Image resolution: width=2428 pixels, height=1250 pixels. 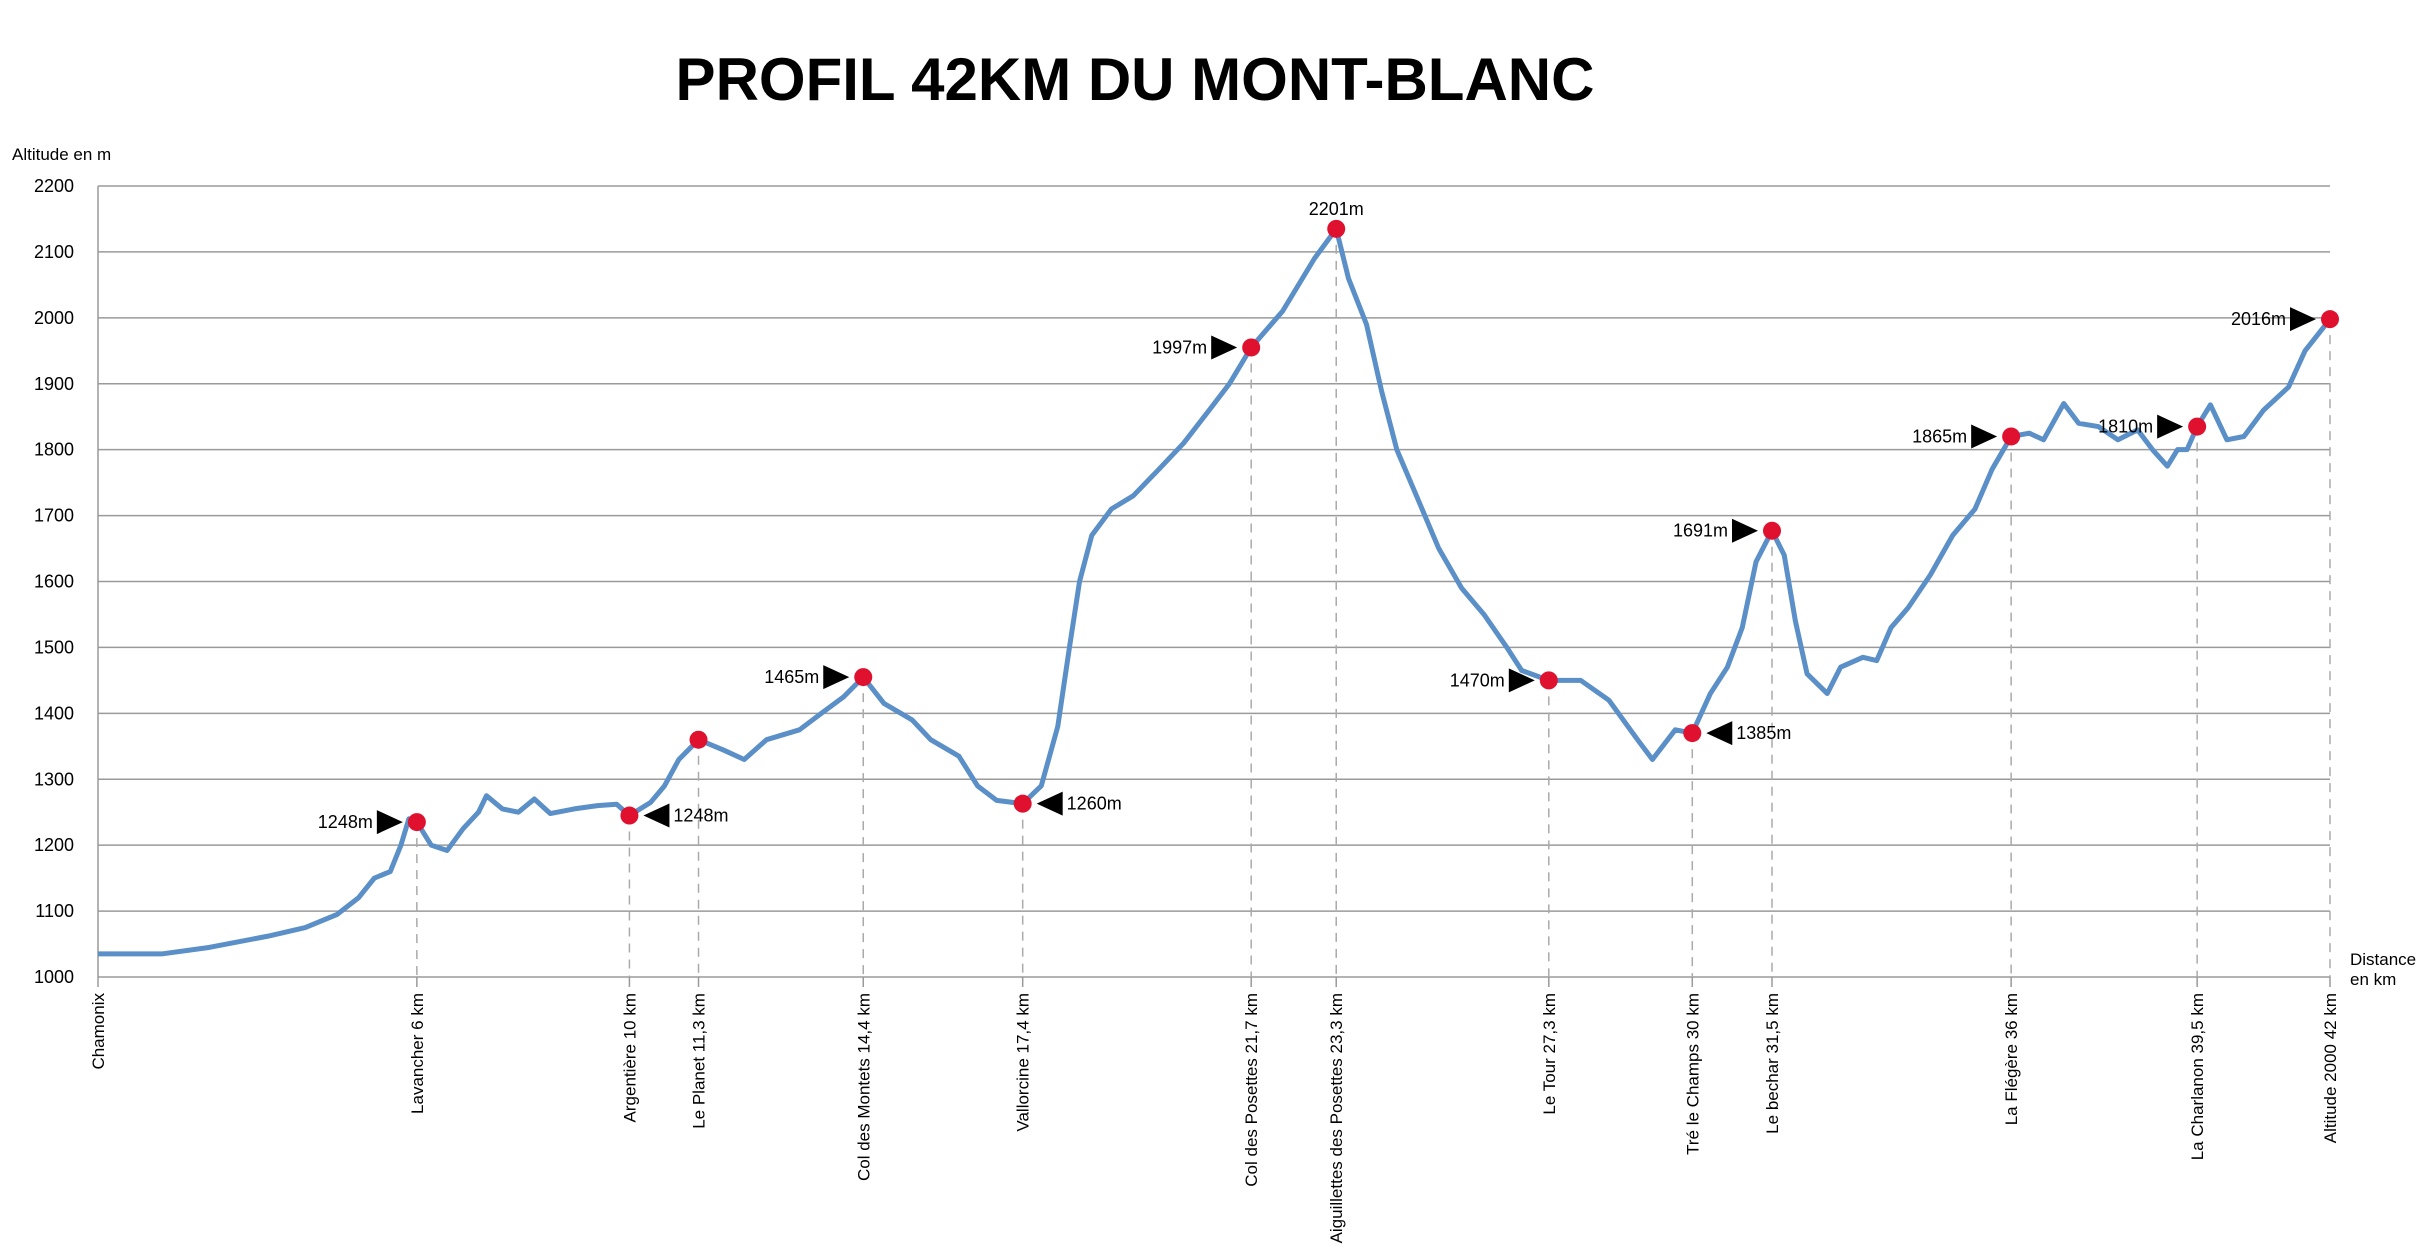 What do you see at coordinates (1094, 804) in the screenshot?
I see `altitude-label: 1260m` at bounding box center [1094, 804].